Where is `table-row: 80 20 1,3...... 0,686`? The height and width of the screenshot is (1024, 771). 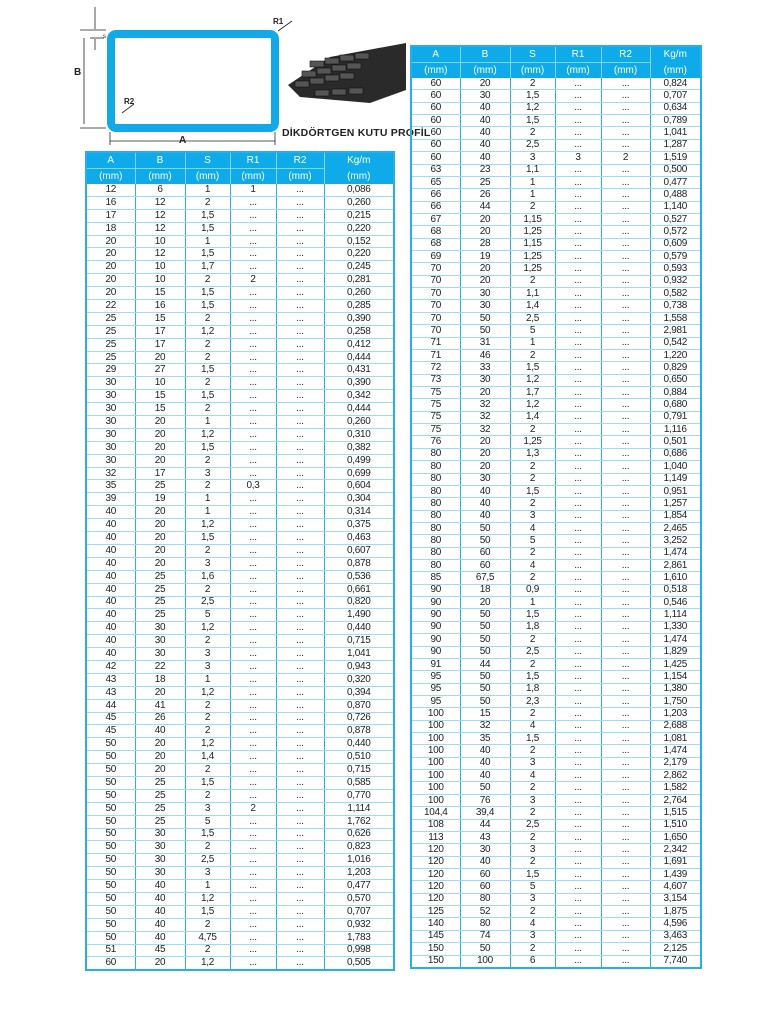 table-row: 80 20 1,3...... 0,686 is located at coordinates (555, 455).